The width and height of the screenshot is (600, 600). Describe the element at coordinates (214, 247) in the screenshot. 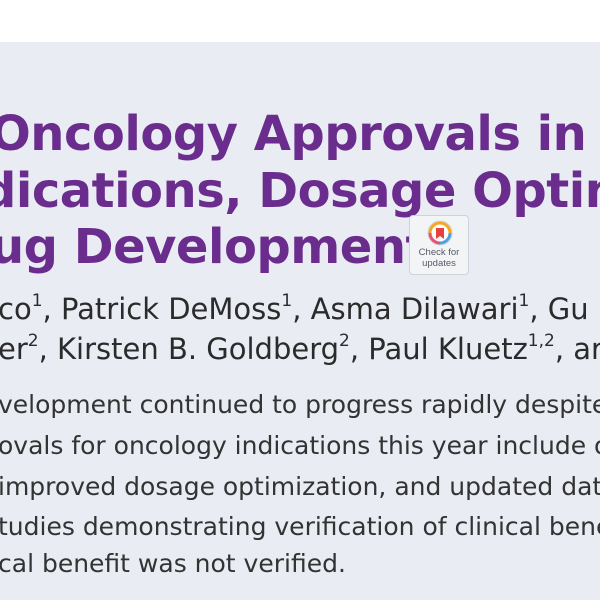

I see `article-title-line-3: ug Development` at that location.